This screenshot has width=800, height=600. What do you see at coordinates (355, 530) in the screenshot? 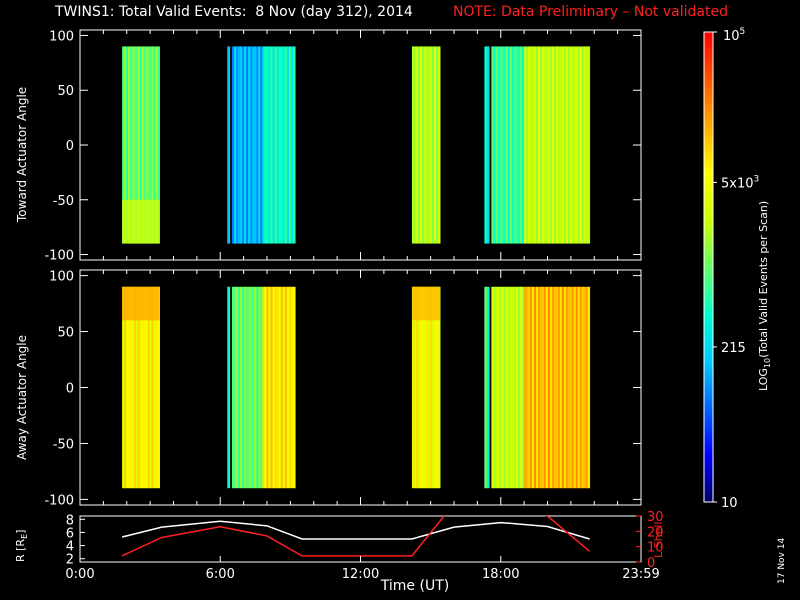
I see `orbit-radius-line` at bounding box center [355, 530].